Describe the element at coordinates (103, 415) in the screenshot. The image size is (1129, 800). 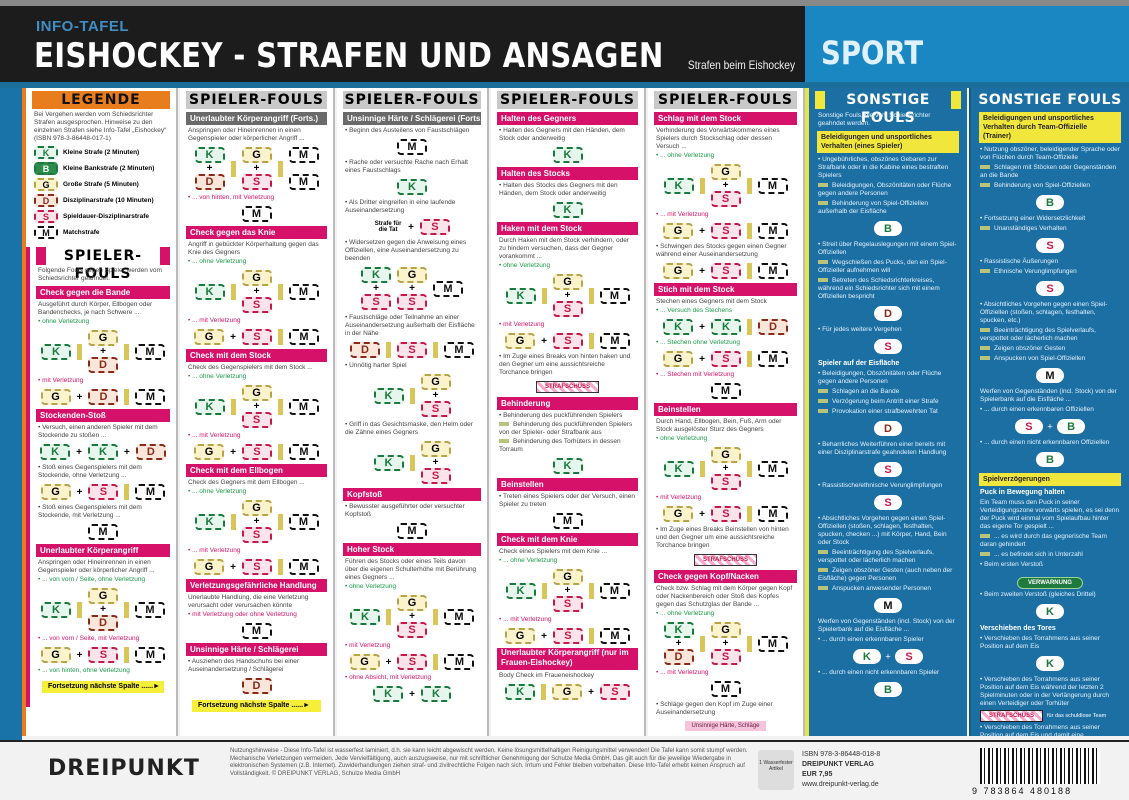
I see `section-title: Stockenden-Stoß` at that location.